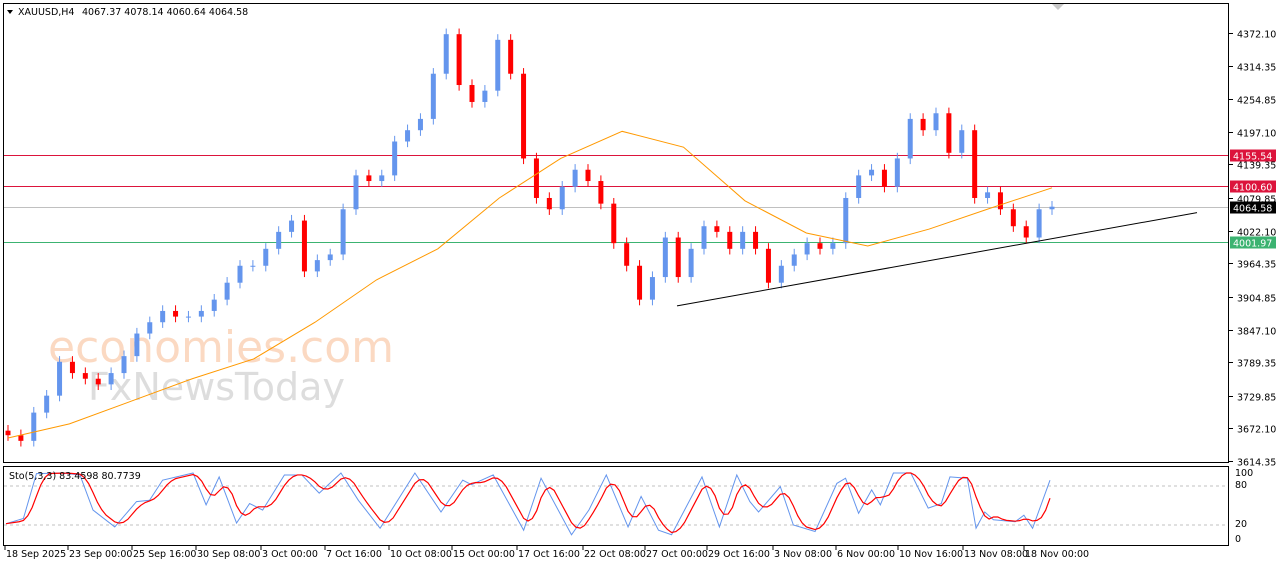 The width and height of the screenshot is (1280, 567). Describe the element at coordinates (677, 554) in the screenshot. I see `time-label: 27 Oct 00:00` at that location.